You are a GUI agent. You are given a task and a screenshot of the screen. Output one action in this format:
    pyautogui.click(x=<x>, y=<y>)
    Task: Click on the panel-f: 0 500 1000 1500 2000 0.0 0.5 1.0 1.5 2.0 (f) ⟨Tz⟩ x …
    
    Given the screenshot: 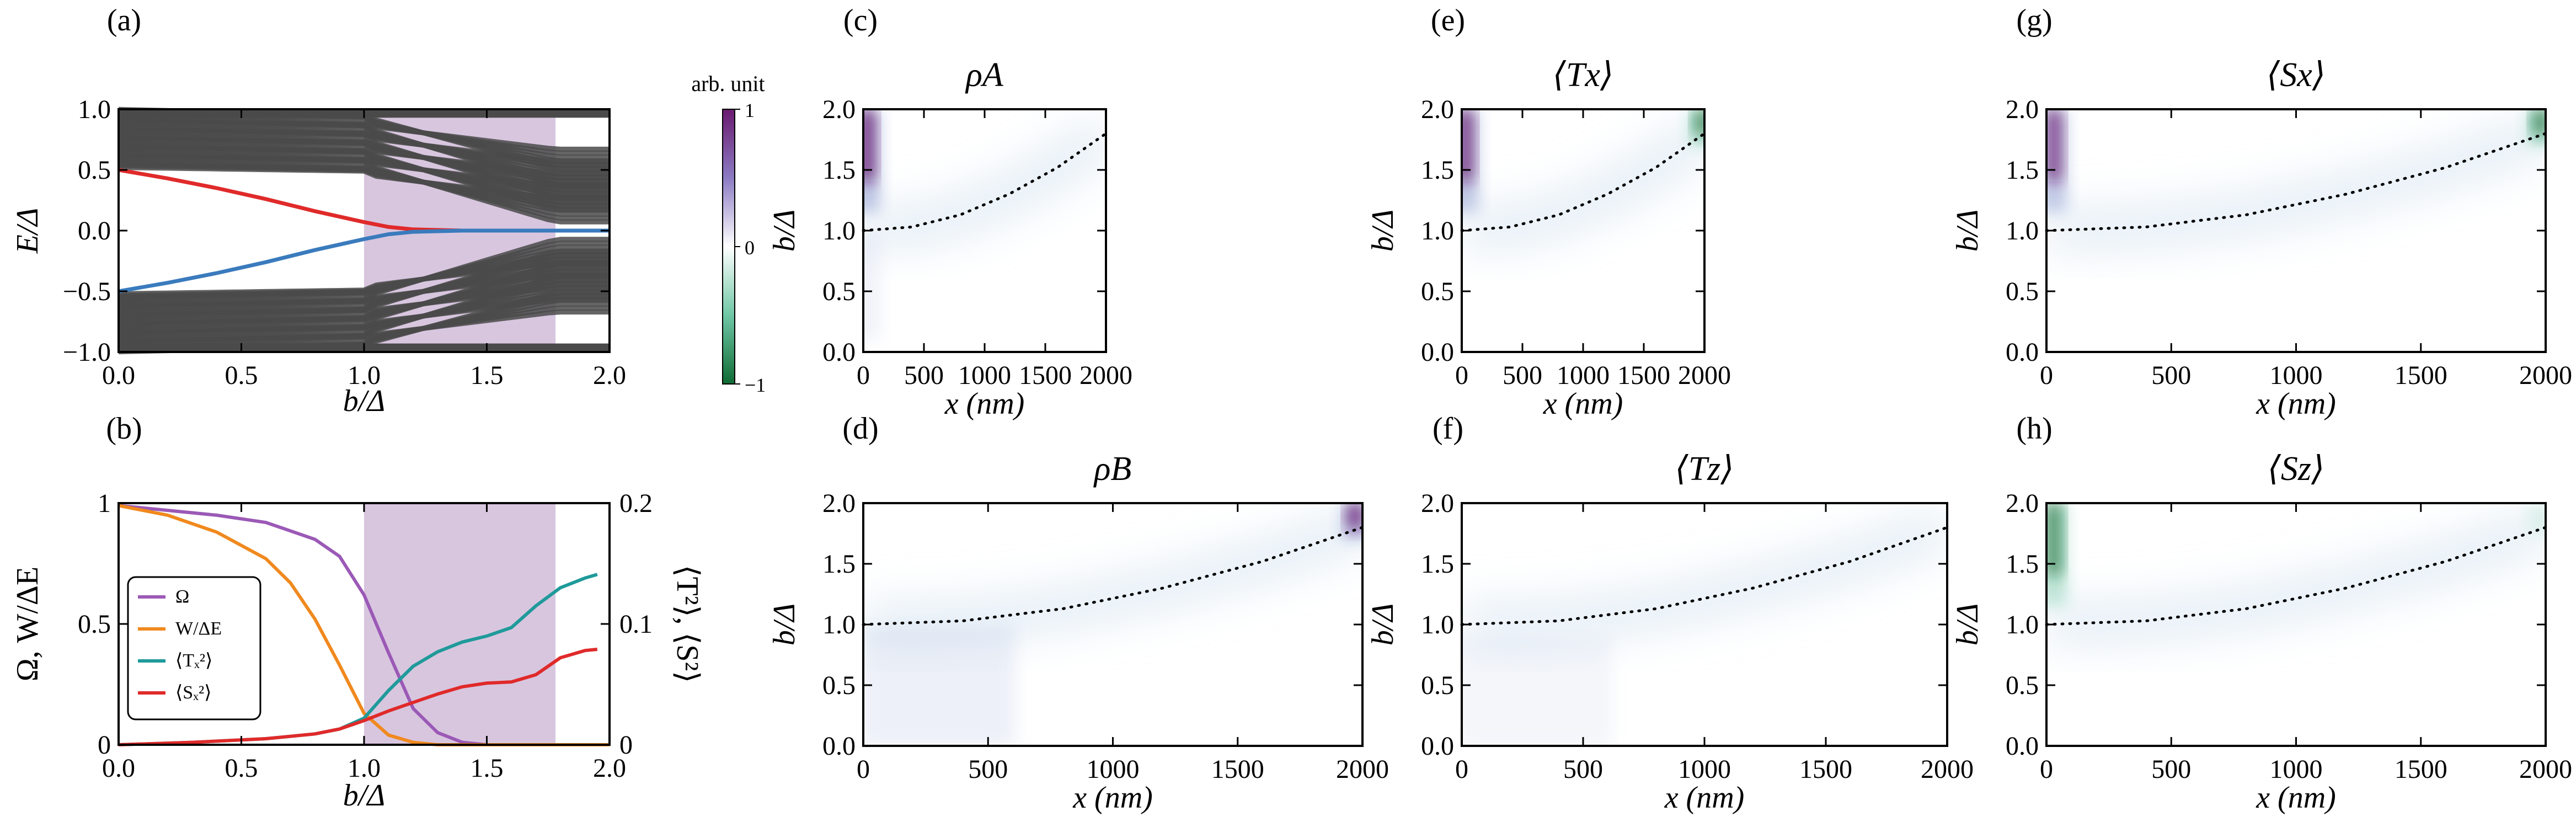 What is the action you would take?
    pyautogui.click(x=1670, y=613)
    